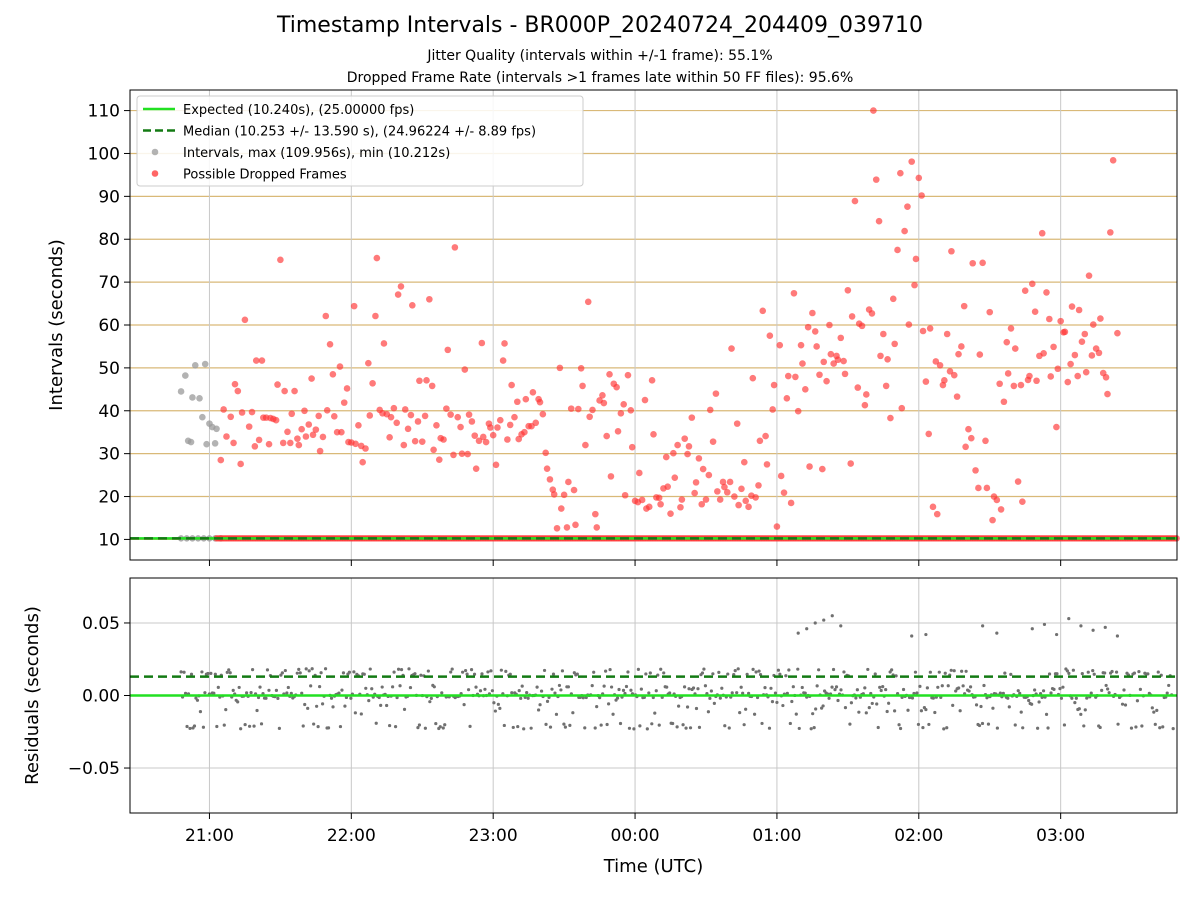 The image size is (1200, 900). Describe the element at coordinates (99, 696) in the screenshot. I see `residuals-y-ticks: 0.05 0.00 −0.05` at that location.